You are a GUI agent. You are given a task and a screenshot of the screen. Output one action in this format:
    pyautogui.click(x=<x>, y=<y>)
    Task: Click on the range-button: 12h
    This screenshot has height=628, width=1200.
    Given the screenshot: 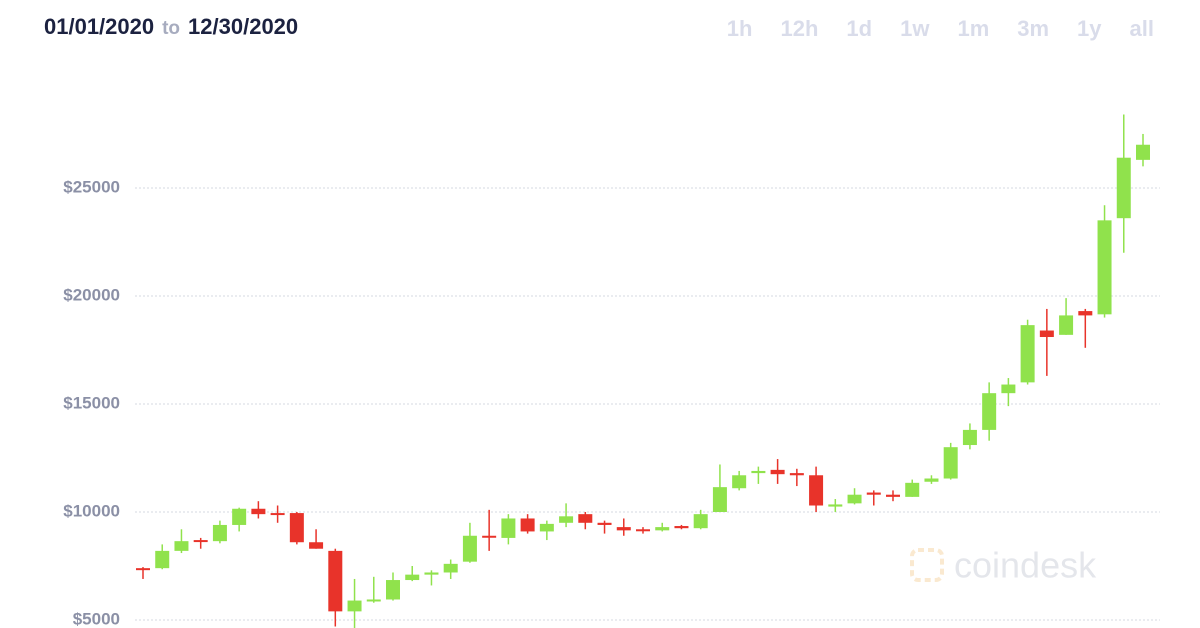 What is the action you would take?
    pyautogui.click(x=799, y=28)
    